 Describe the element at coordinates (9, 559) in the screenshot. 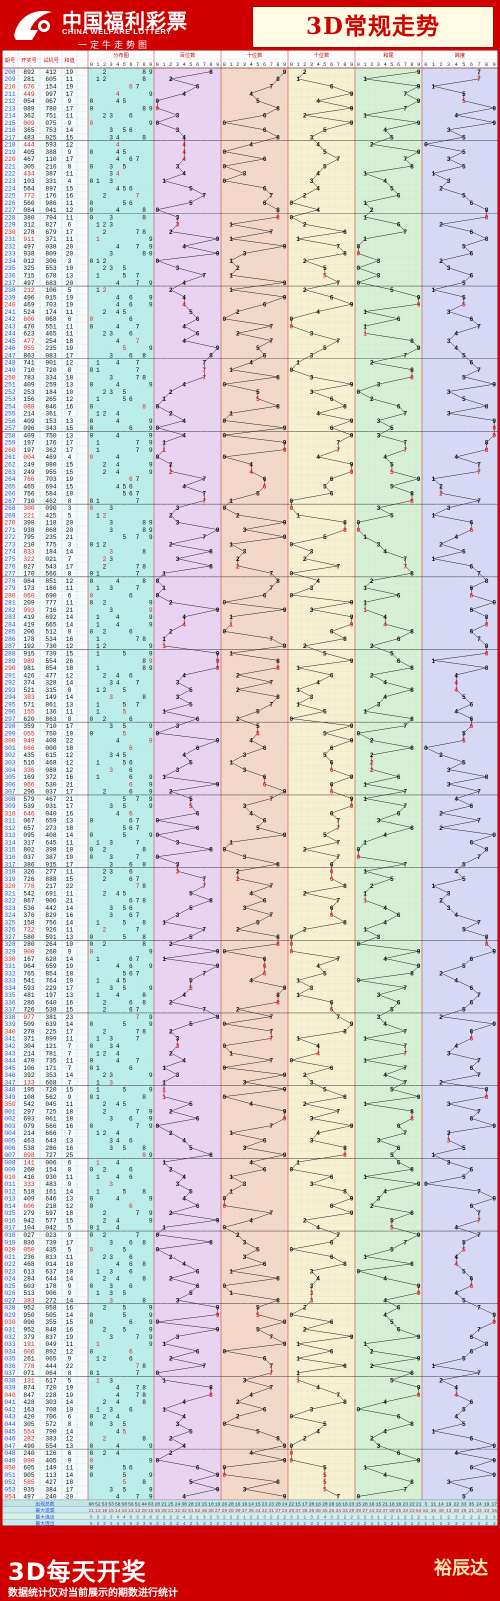

I see `issue-cell: 275` at that location.